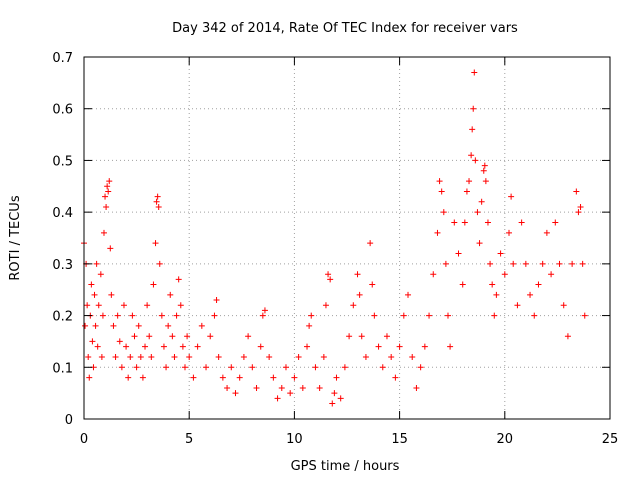  I want to click on x-tick-label: 0, so click(84, 439).